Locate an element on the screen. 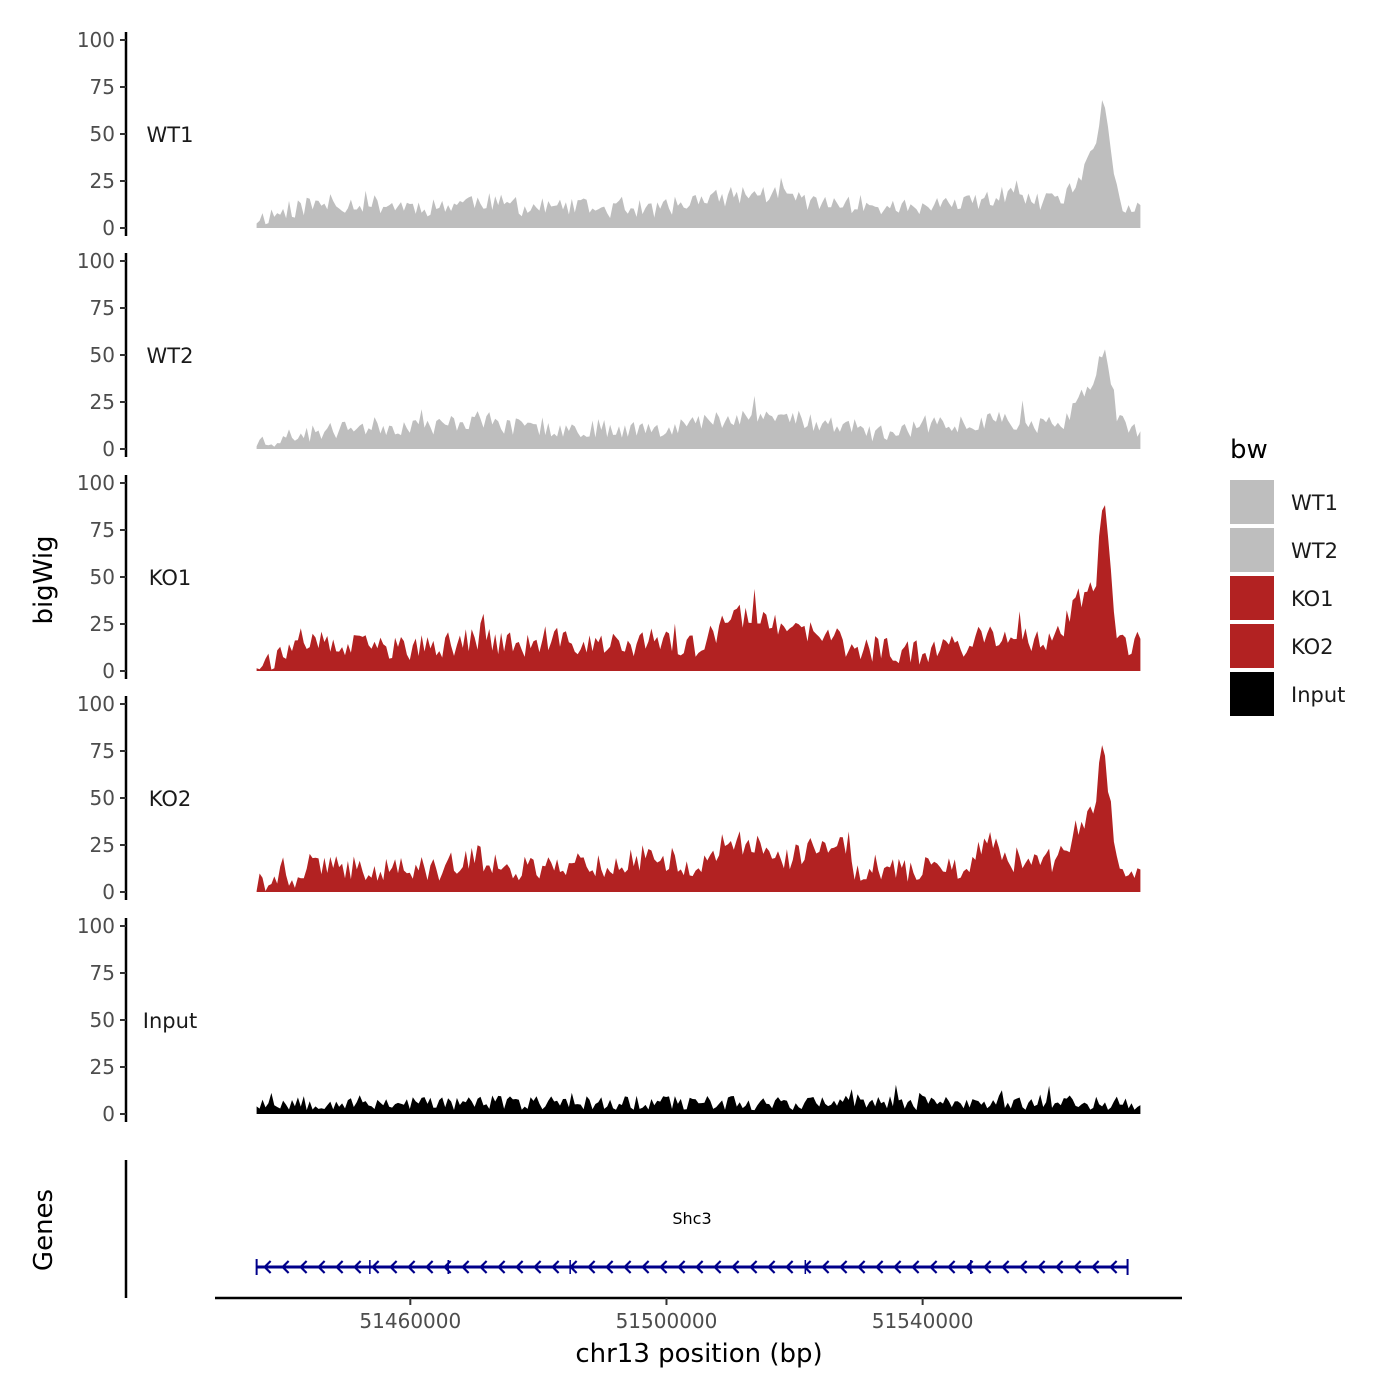 This screenshot has width=1400, height=1400. x-tick-label: 51500000 is located at coordinates (667, 1321).